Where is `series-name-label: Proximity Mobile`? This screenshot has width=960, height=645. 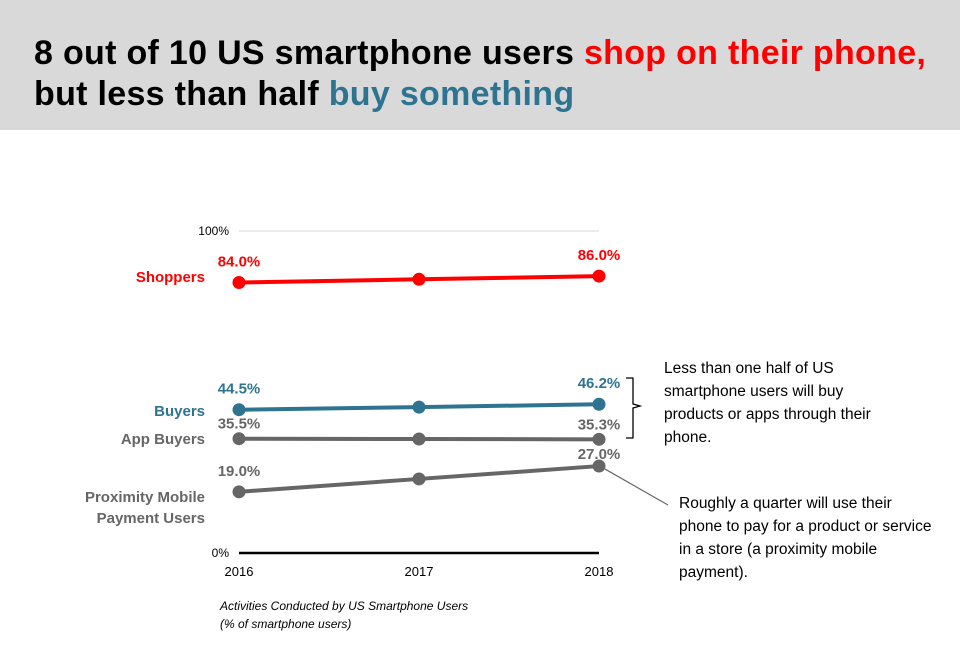 series-name-label: Proximity Mobile is located at coordinates (145, 497).